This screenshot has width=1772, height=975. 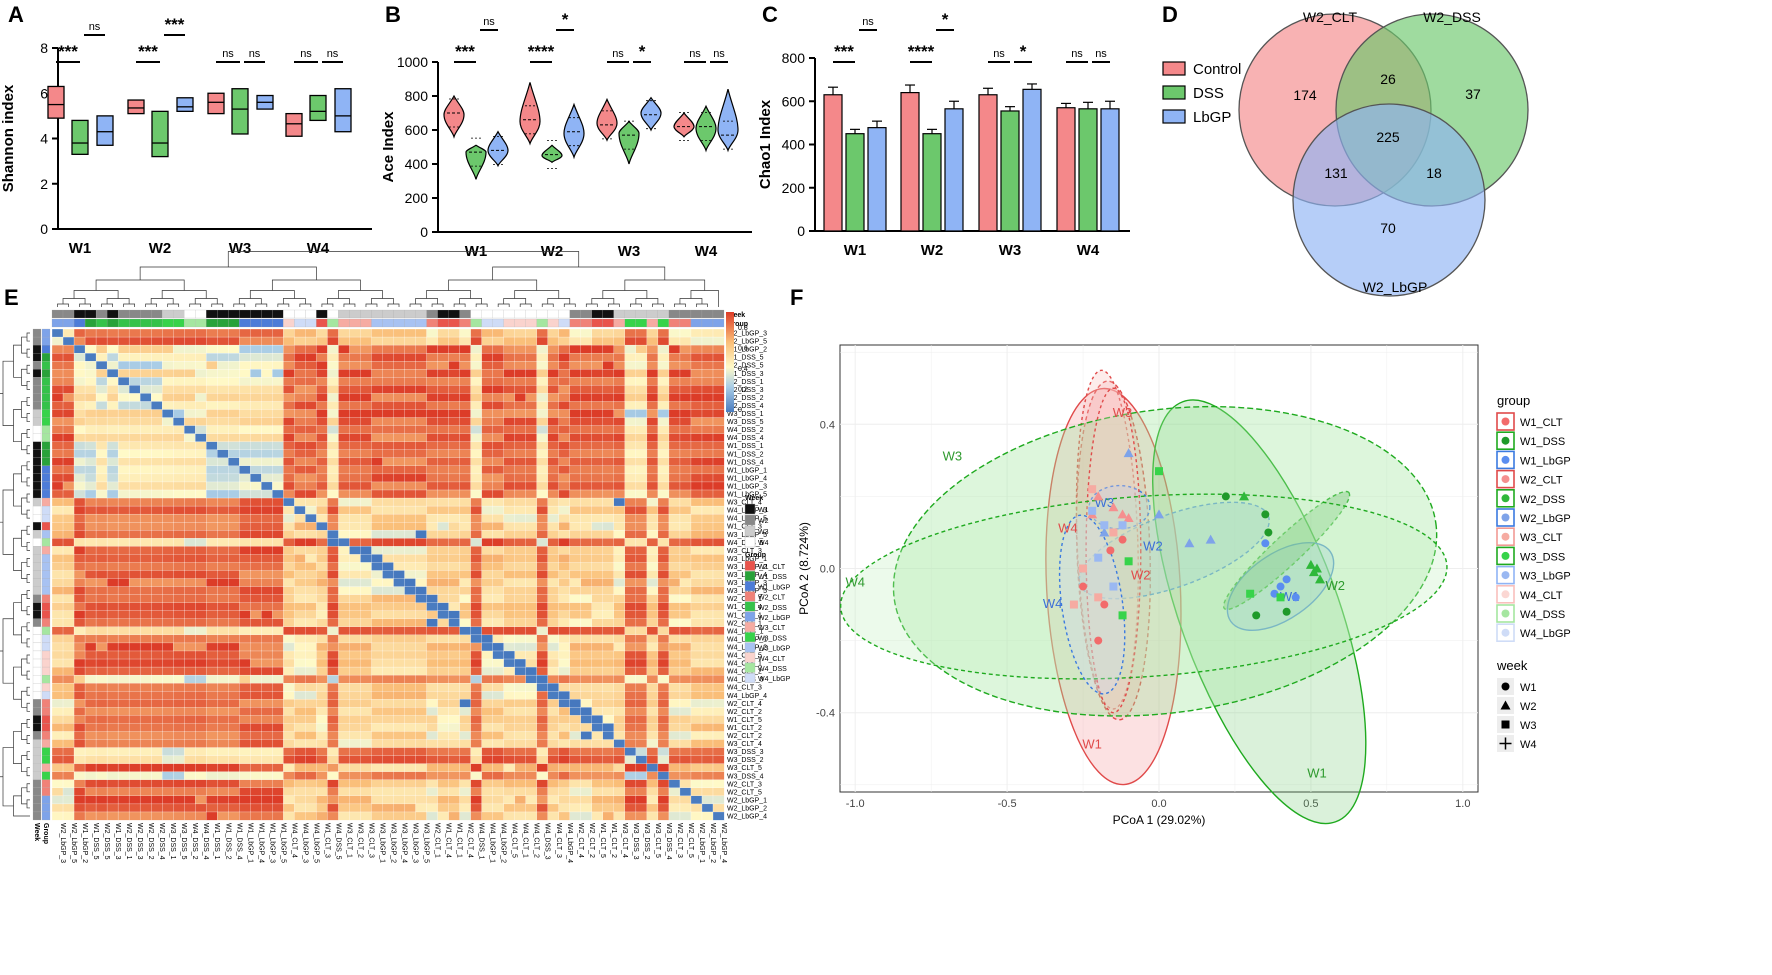 I want to click on heatmap-col-label: W2_CLT_4, so click(x=470, y=840).